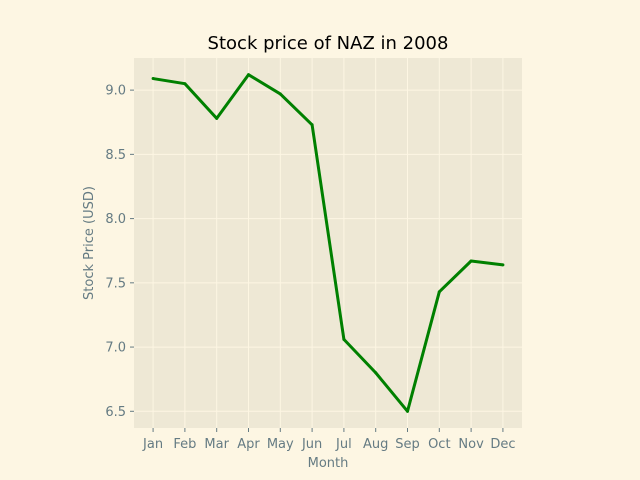 This screenshot has height=480, width=640. Describe the element at coordinates (216, 444) in the screenshot. I see `x-tick-label: Mar` at that location.